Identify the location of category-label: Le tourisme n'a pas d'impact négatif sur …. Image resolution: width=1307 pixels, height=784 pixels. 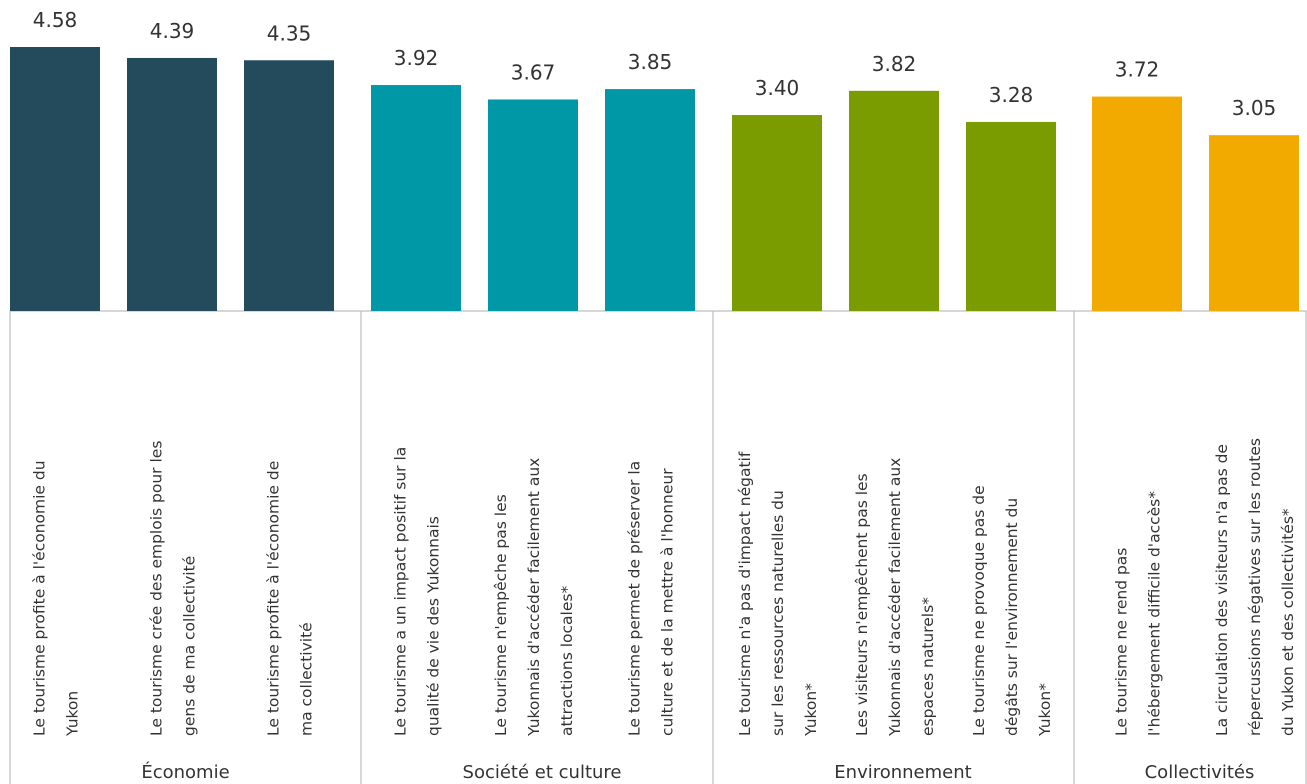
(778, 594).